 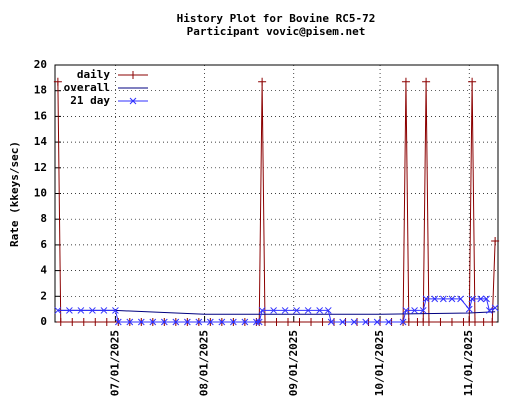 What do you see at coordinates (43, 244) in the screenshot?
I see `y-tick-label: 6` at bounding box center [43, 244].